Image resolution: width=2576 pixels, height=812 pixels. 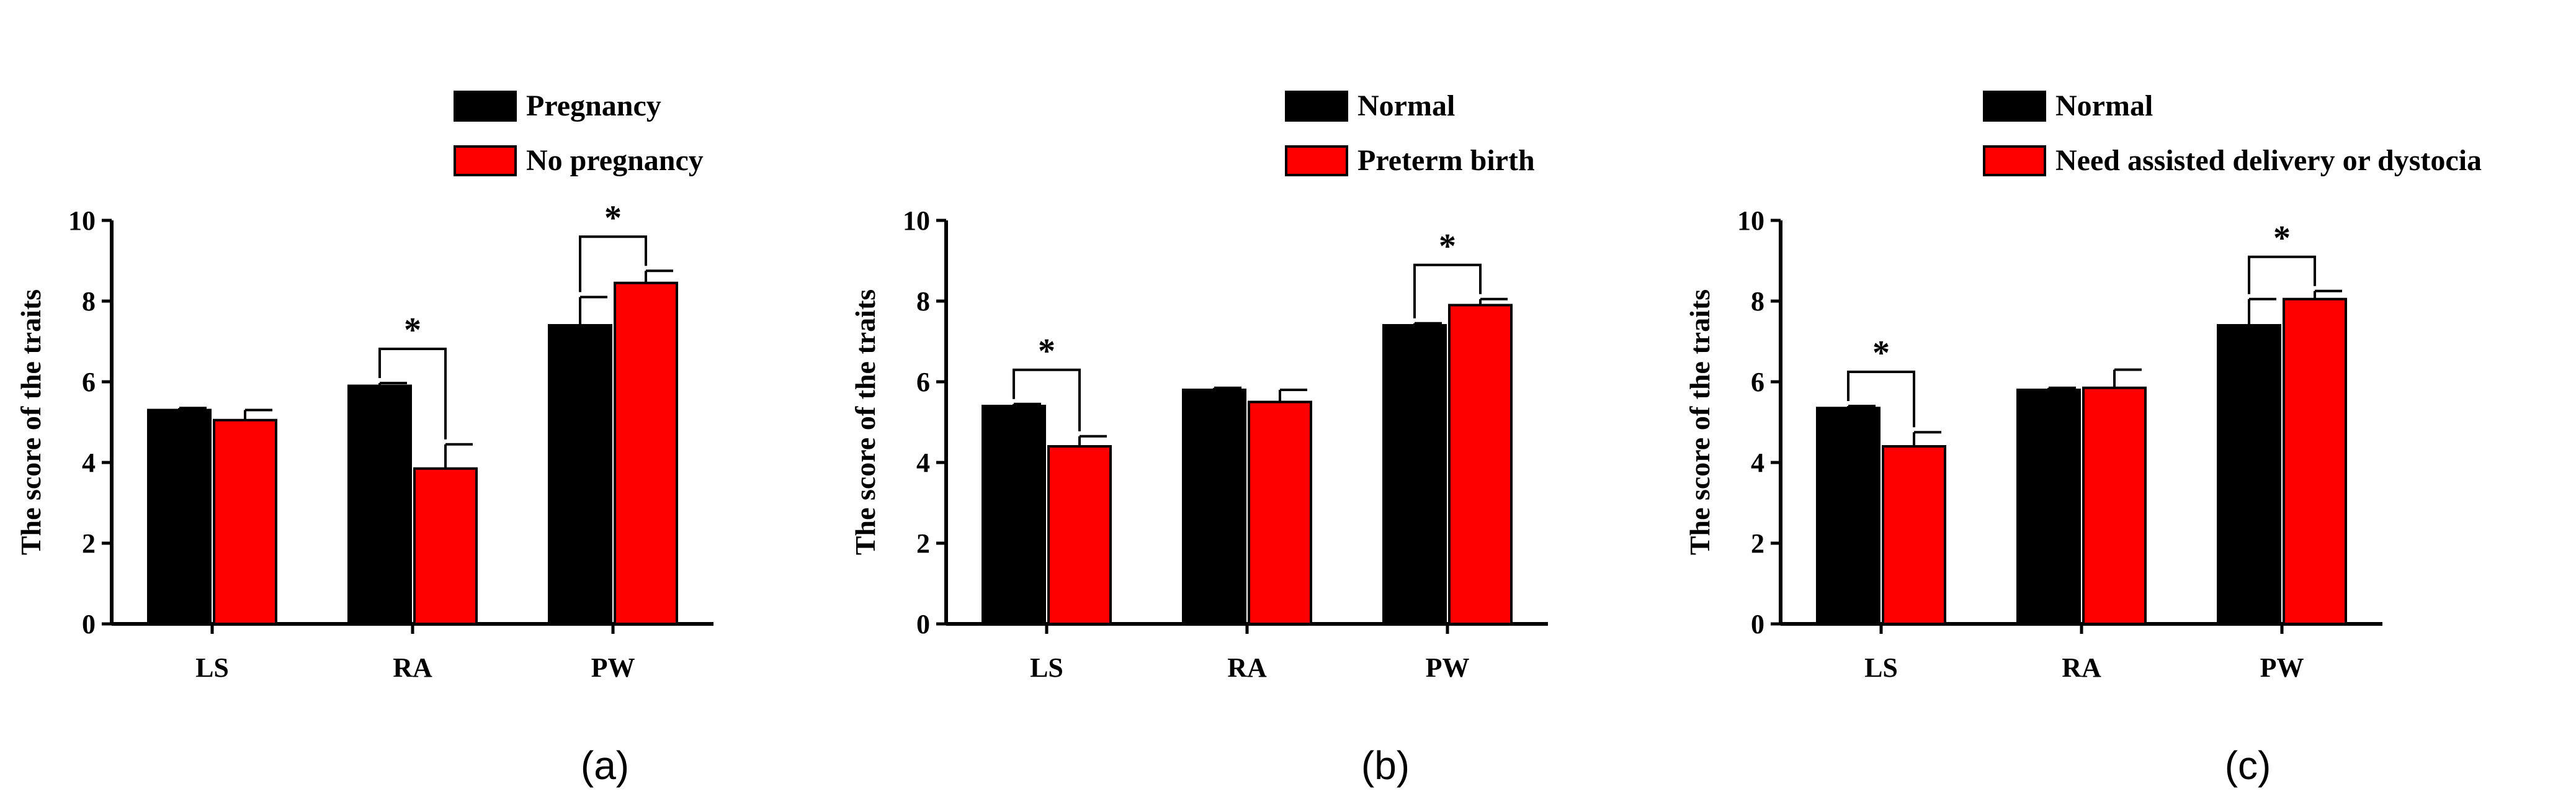 What do you see at coordinates (1385, 765) in the screenshot?
I see `panel-label: (b)` at bounding box center [1385, 765].